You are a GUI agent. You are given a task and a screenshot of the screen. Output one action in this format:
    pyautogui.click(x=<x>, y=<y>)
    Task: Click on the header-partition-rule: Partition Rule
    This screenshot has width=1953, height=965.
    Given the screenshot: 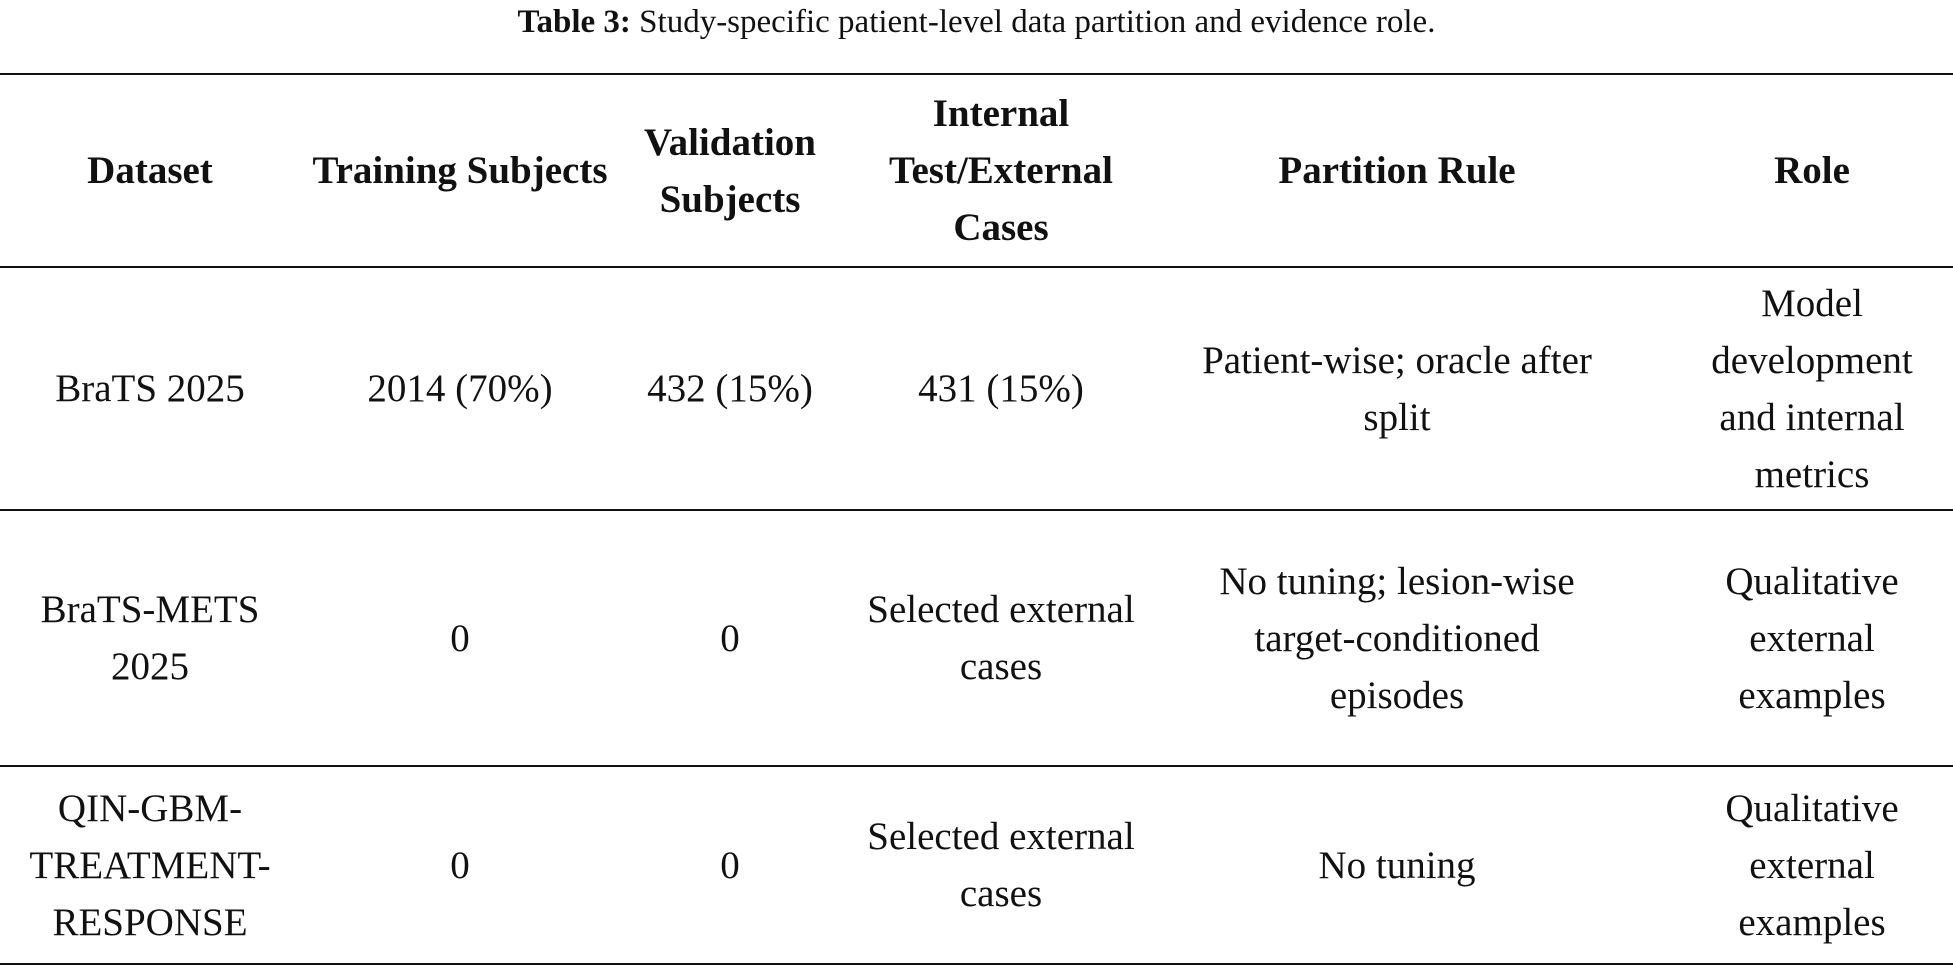 What is the action you would take?
    pyautogui.click(x=1397, y=170)
    